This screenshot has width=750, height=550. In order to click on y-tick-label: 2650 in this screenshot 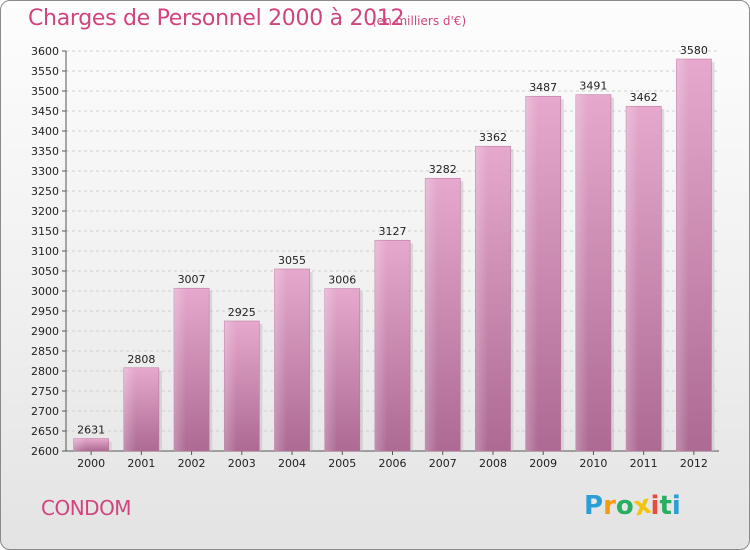, I will do `click(45, 431)`.